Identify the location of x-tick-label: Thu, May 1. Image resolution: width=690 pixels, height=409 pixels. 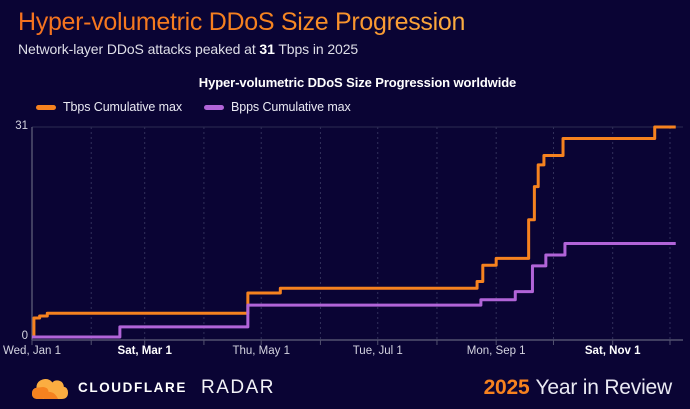
(261, 351).